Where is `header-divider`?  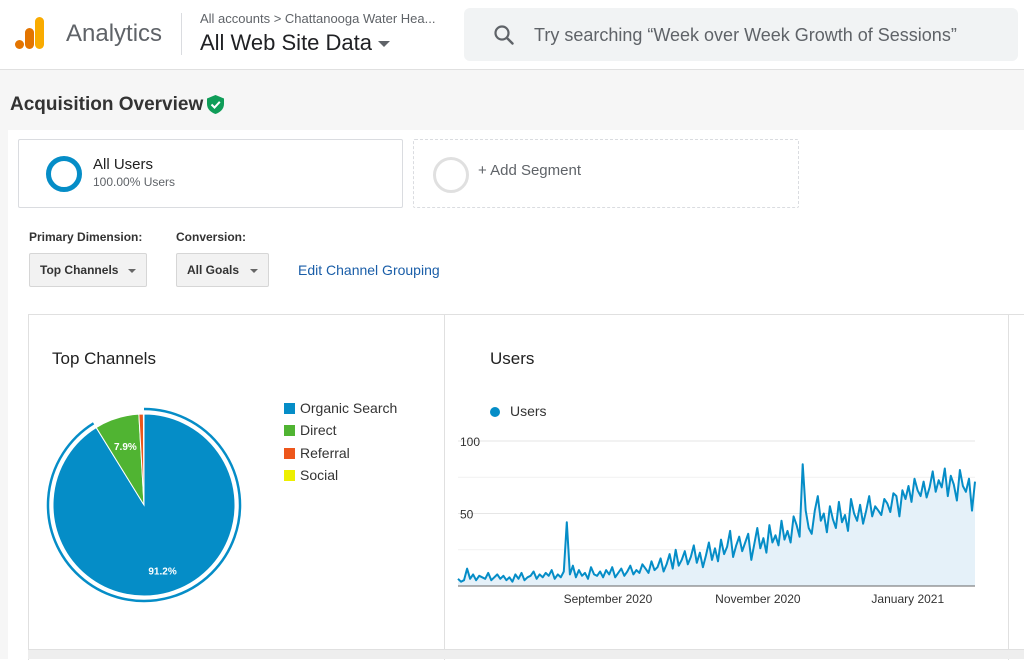
header-divider is located at coordinates (181, 34).